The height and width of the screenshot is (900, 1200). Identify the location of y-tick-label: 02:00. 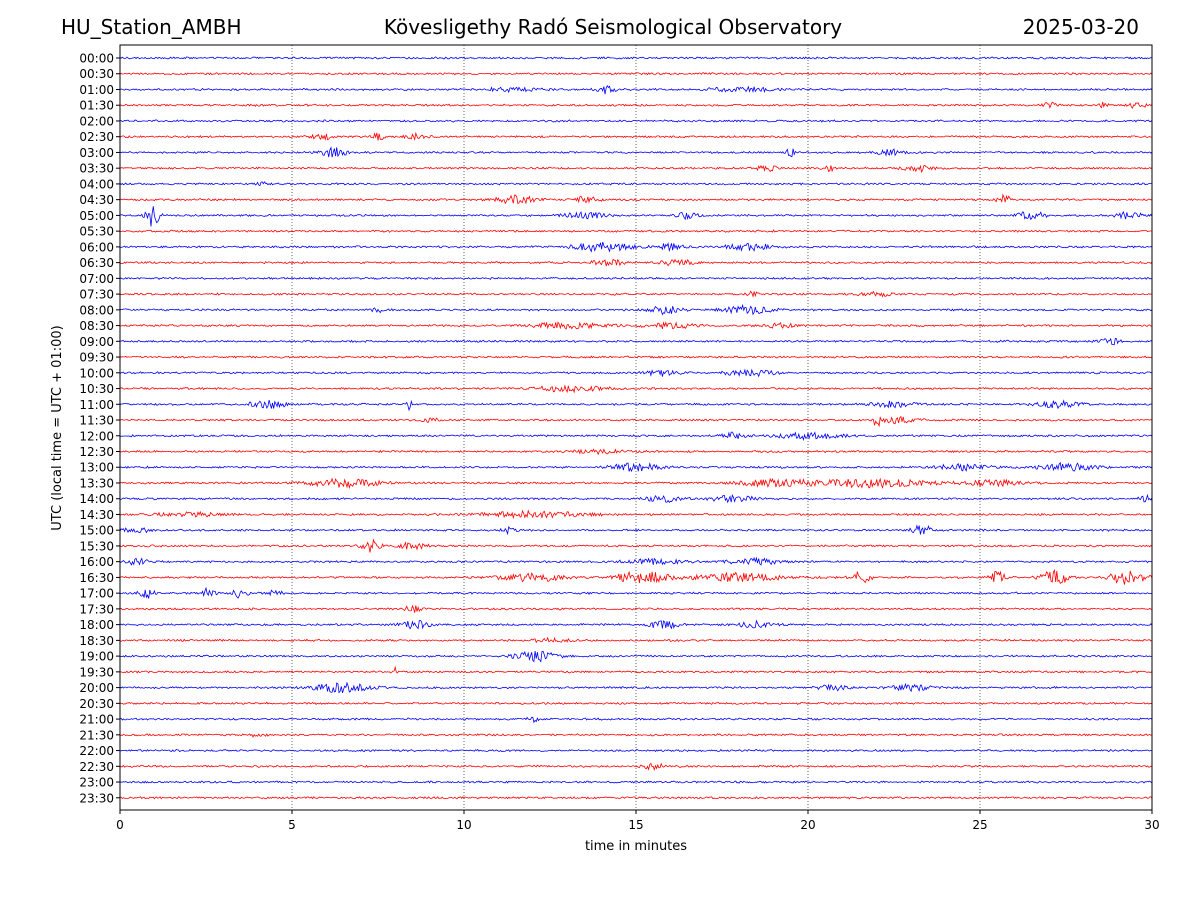
(96, 121).